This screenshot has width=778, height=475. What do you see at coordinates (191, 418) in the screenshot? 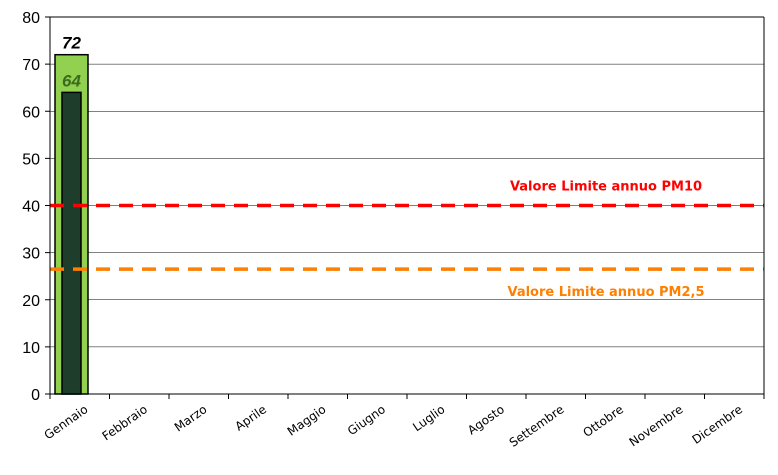
I see `x-tick-label: Marzo` at bounding box center [191, 418].